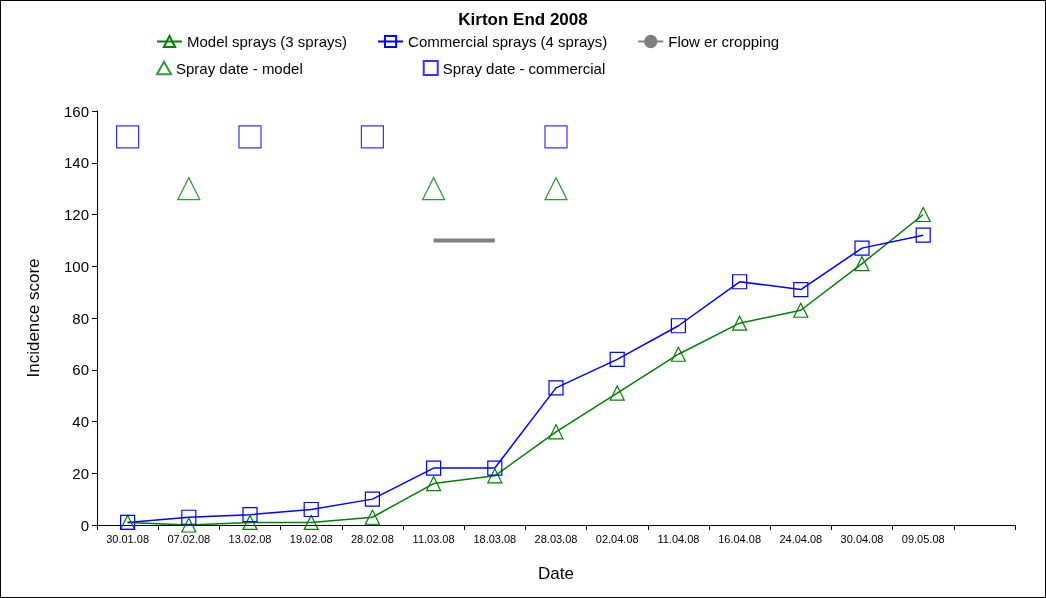 The width and height of the screenshot is (1046, 598). Describe the element at coordinates (495, 538) in the screenshot. I see `x-tick-label: 18.03.08` at that location.